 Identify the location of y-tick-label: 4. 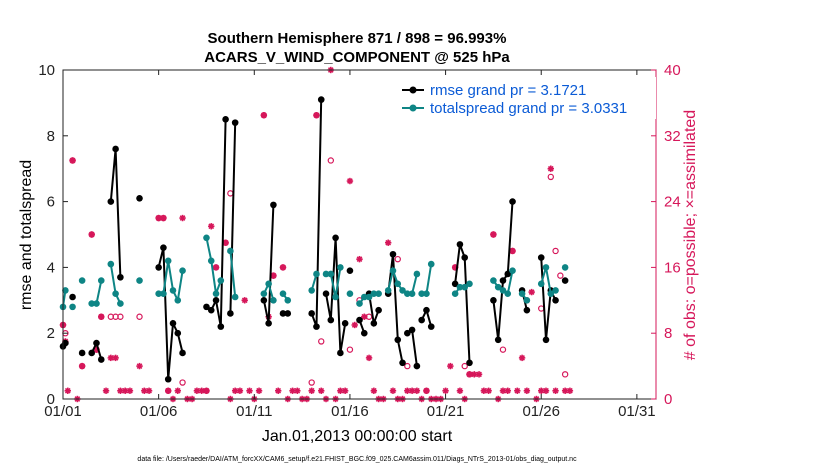
(51, 267).